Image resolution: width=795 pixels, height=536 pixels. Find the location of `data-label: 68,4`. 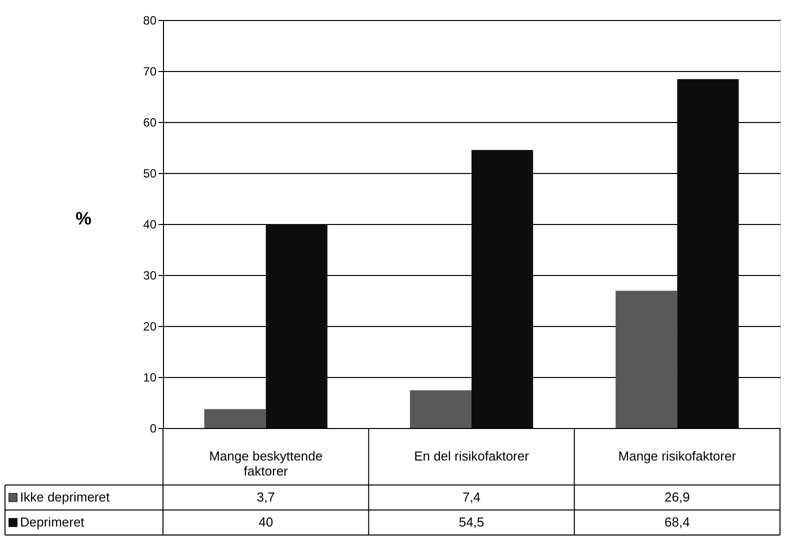

data-label: 68,4 is located at coordinates (677, 522).